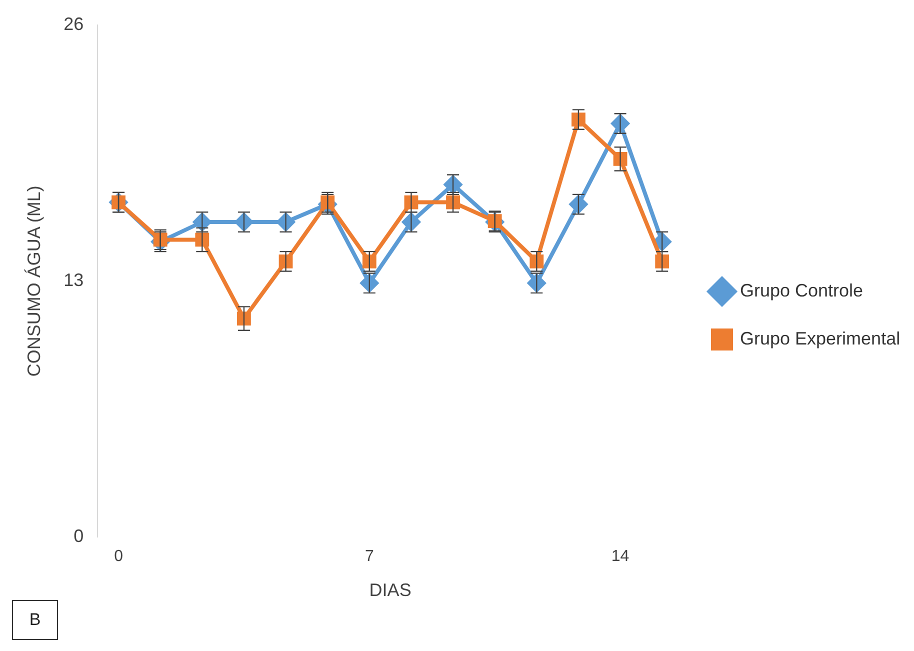 This screenshot has width=914, height=651. What do you see at coordinates (74, 24) in the screenshot?
I see `y-tick-label: 26` at bounding box center [74, 24].